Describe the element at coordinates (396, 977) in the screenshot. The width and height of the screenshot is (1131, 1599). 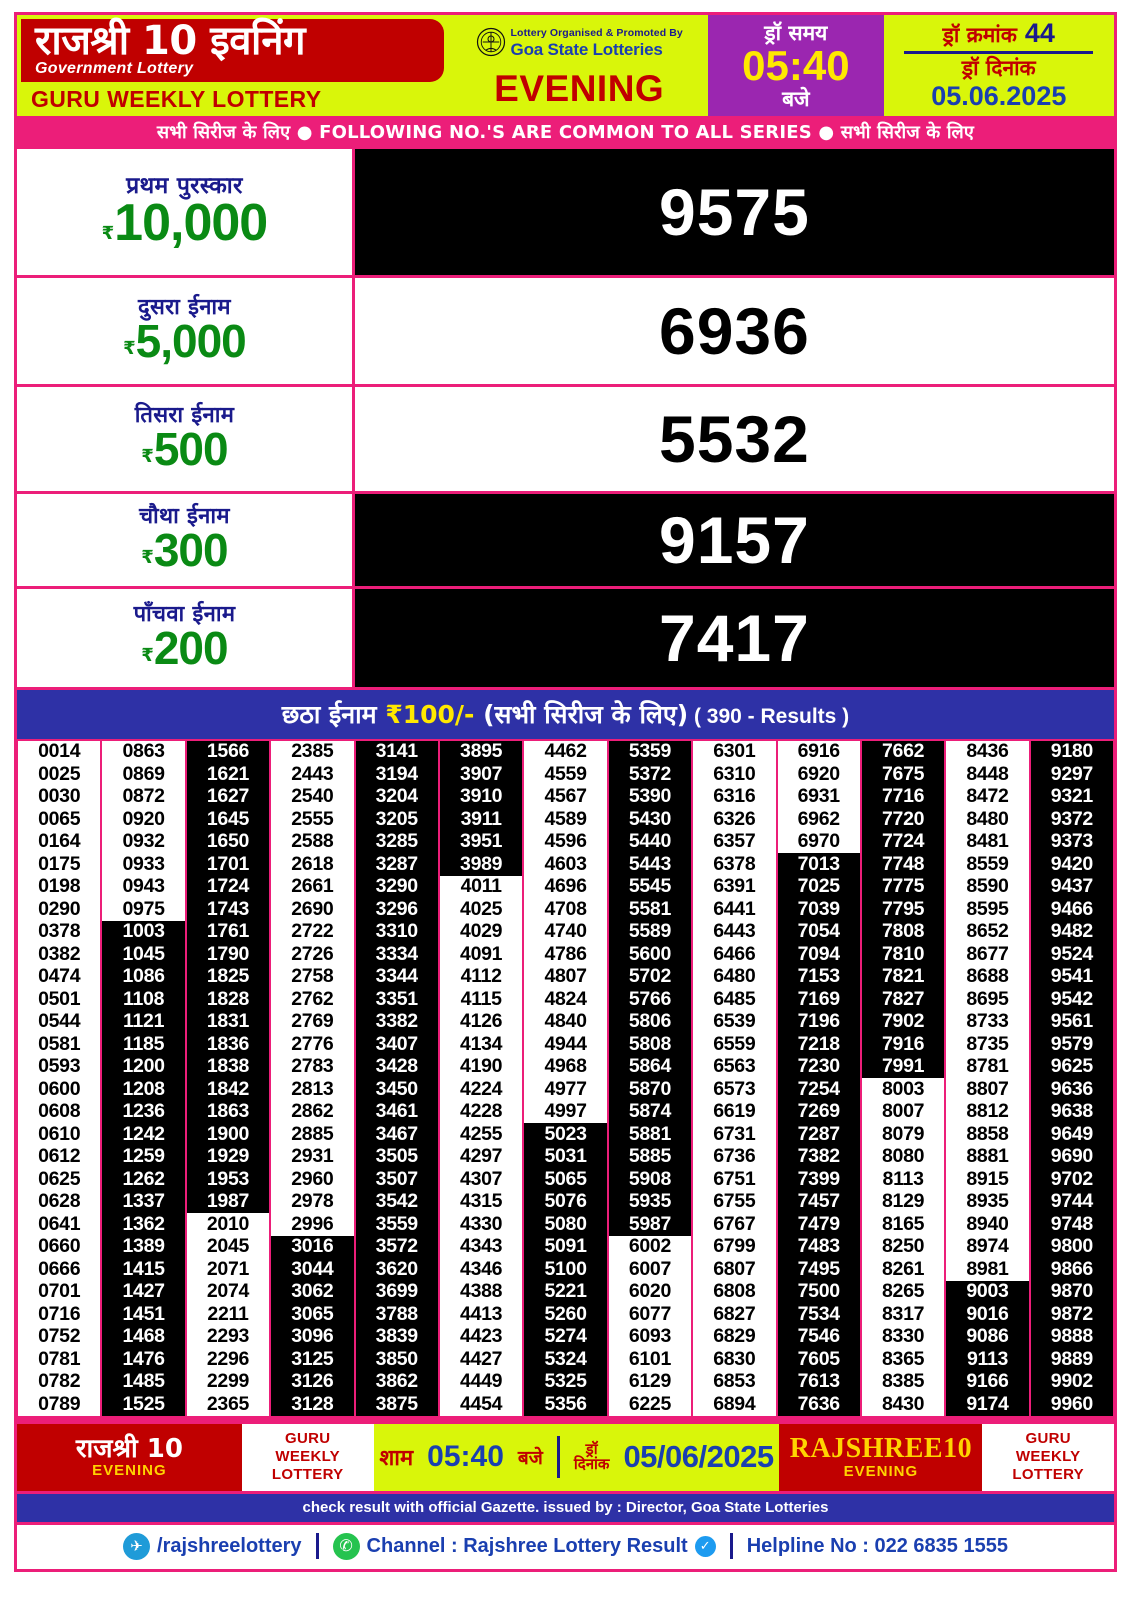
I see `grid-number: 3344` at that location.